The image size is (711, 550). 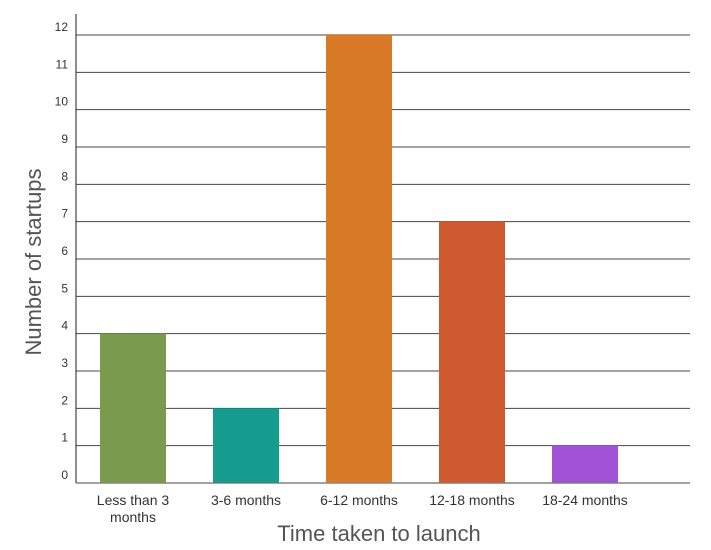 What do you see at coordinates (64, 176) in the screenshot?
I see `y-tick-label: 8` at bounding box center [64, 176].